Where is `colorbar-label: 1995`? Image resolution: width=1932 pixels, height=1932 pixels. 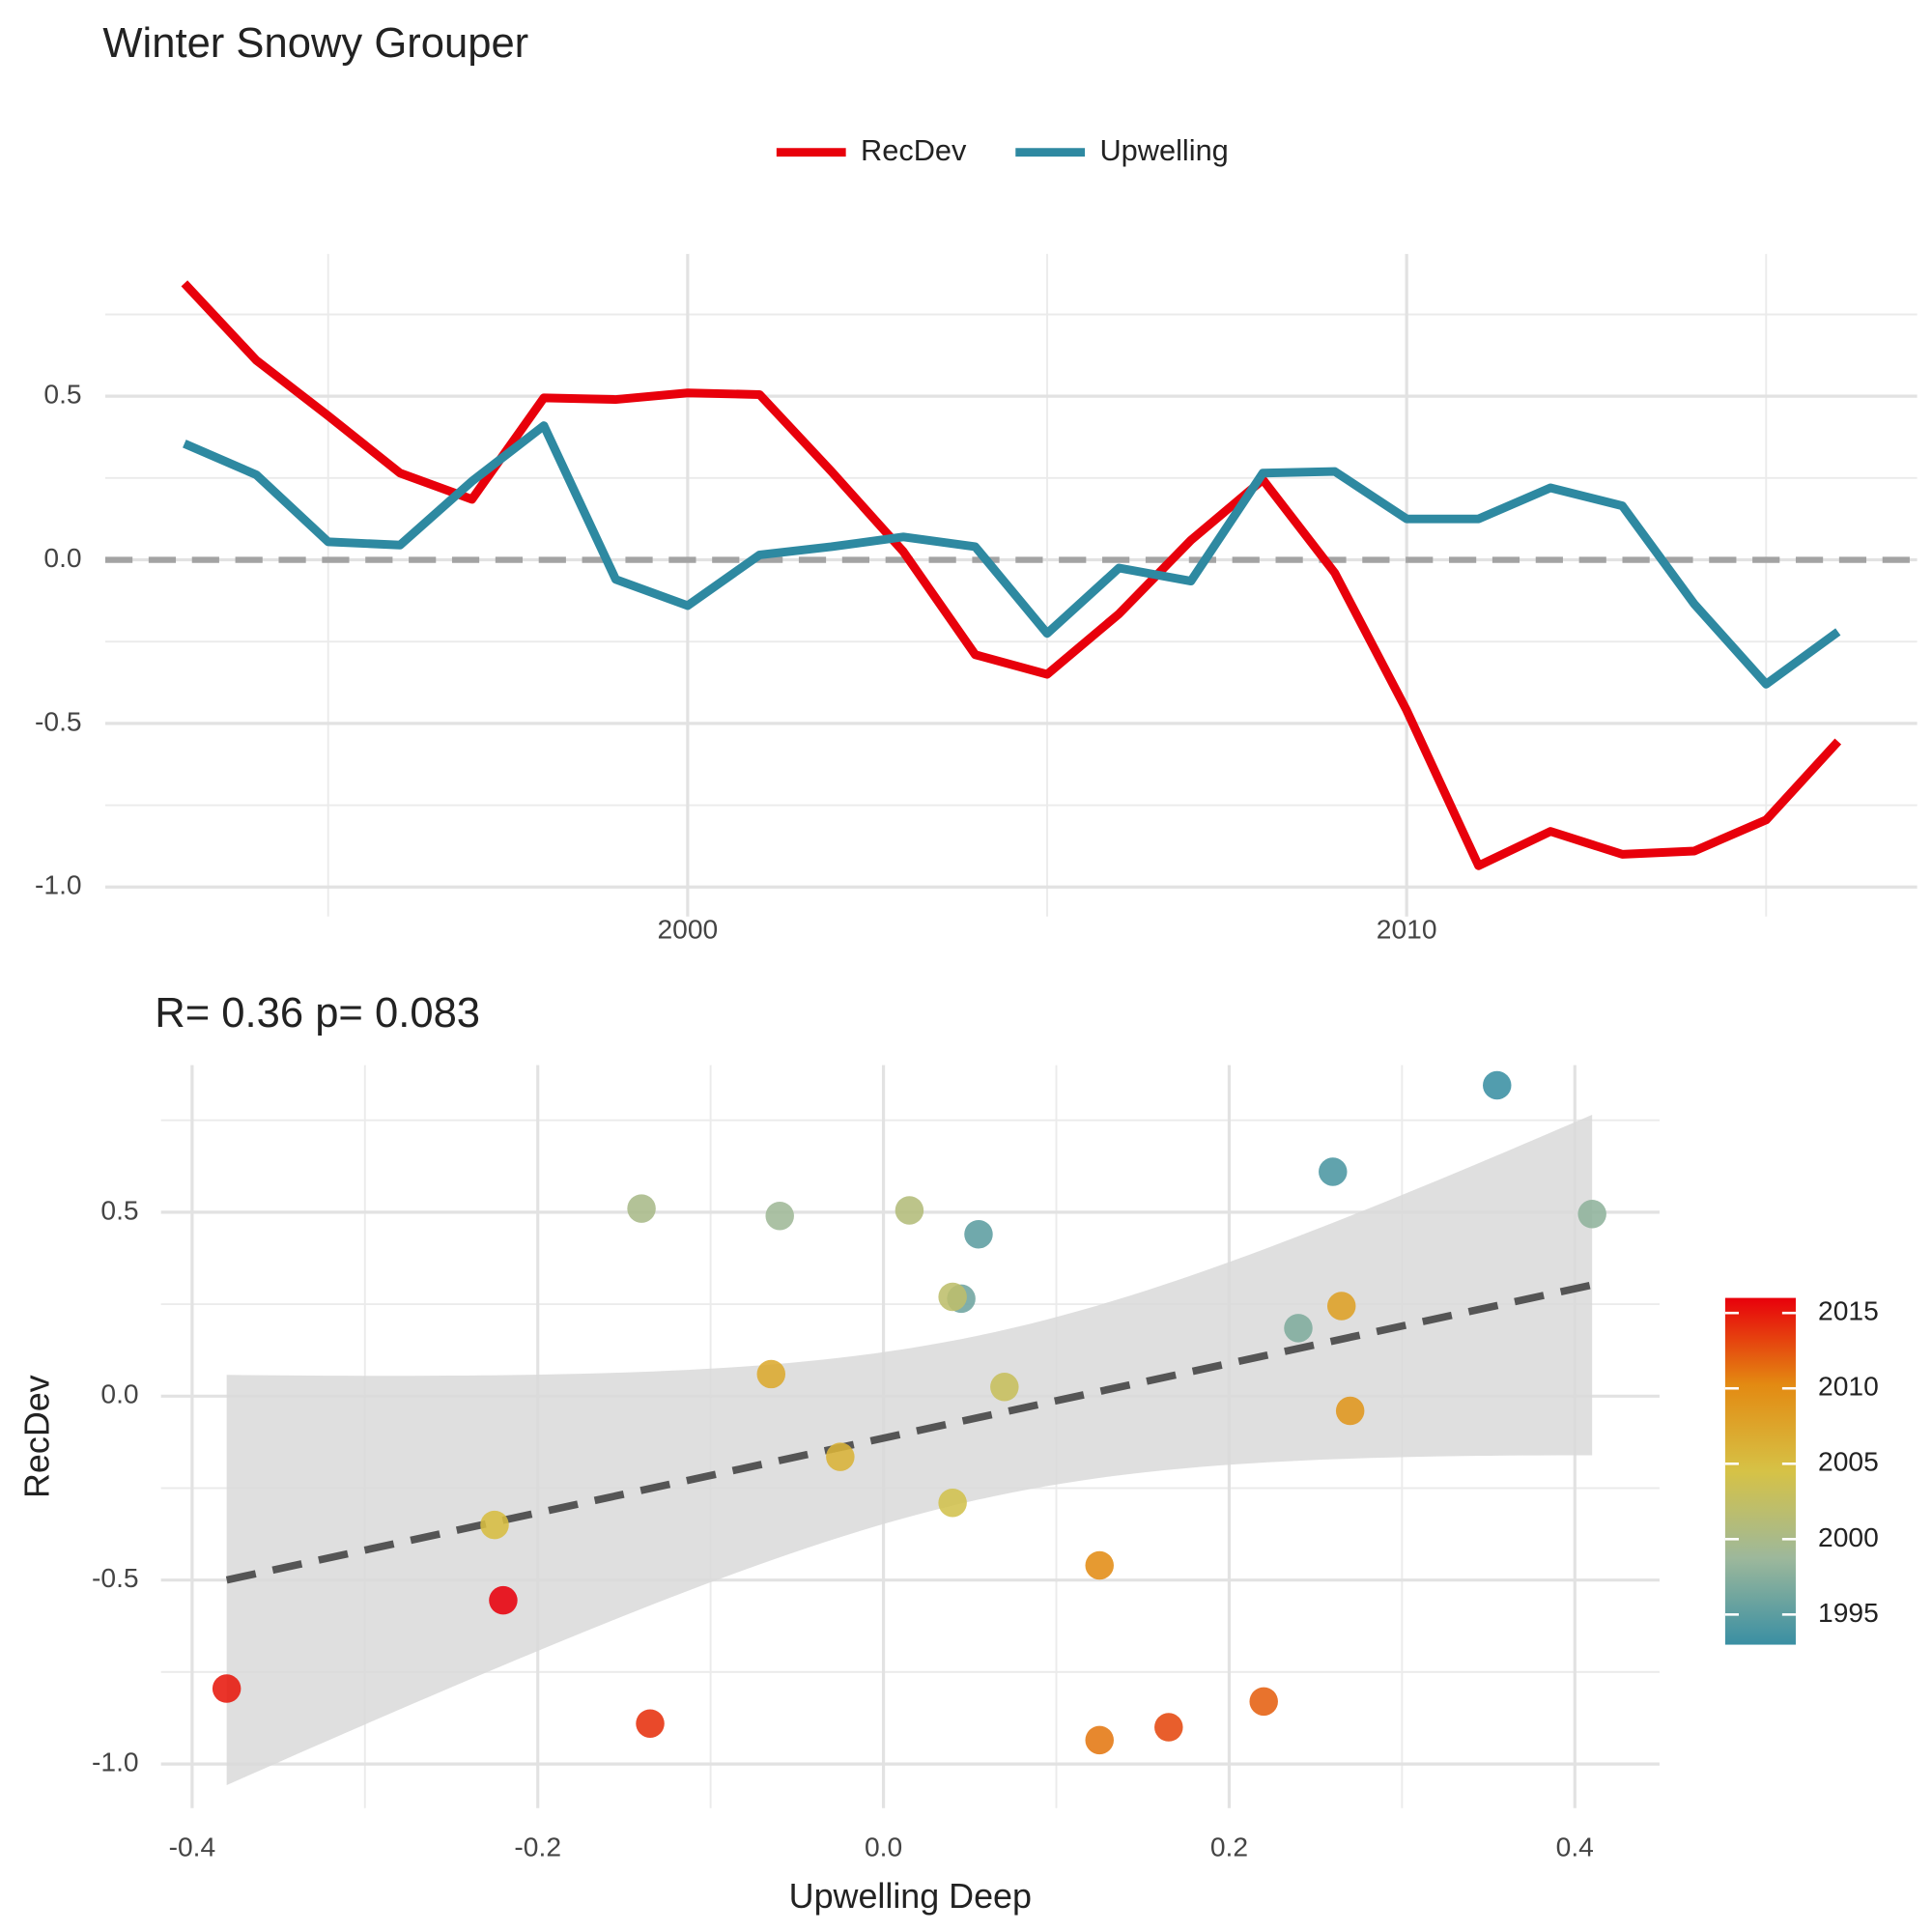 colorbar-label: 1995 is located at coordinates (1848, 1612).